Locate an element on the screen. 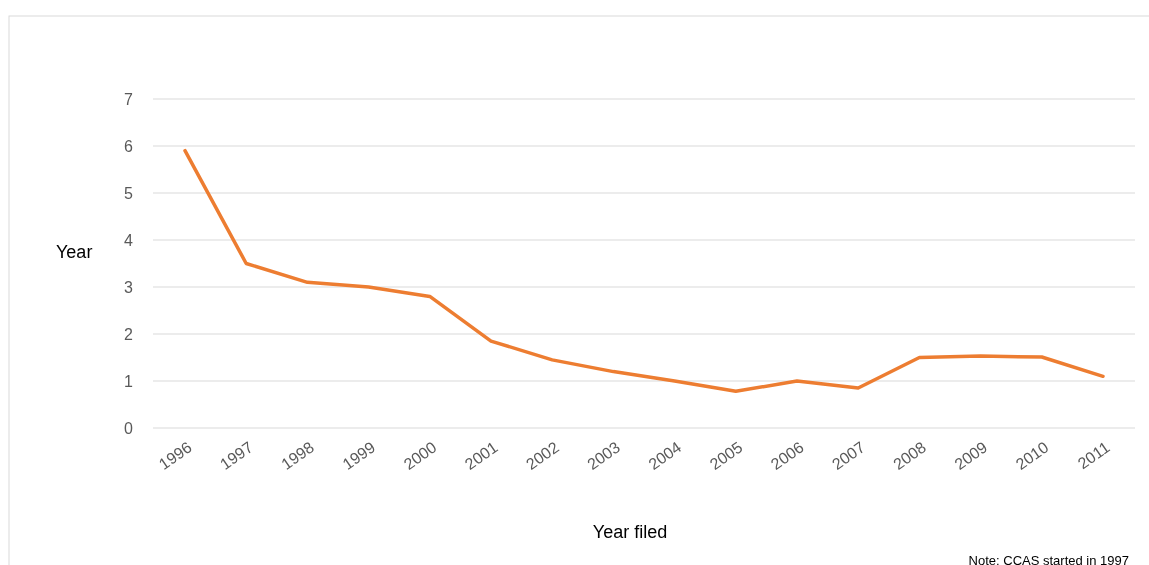 The width and height of the screenshot is (1149, 565). x-axis-title: Year filed is located at coordinates (630, 532).